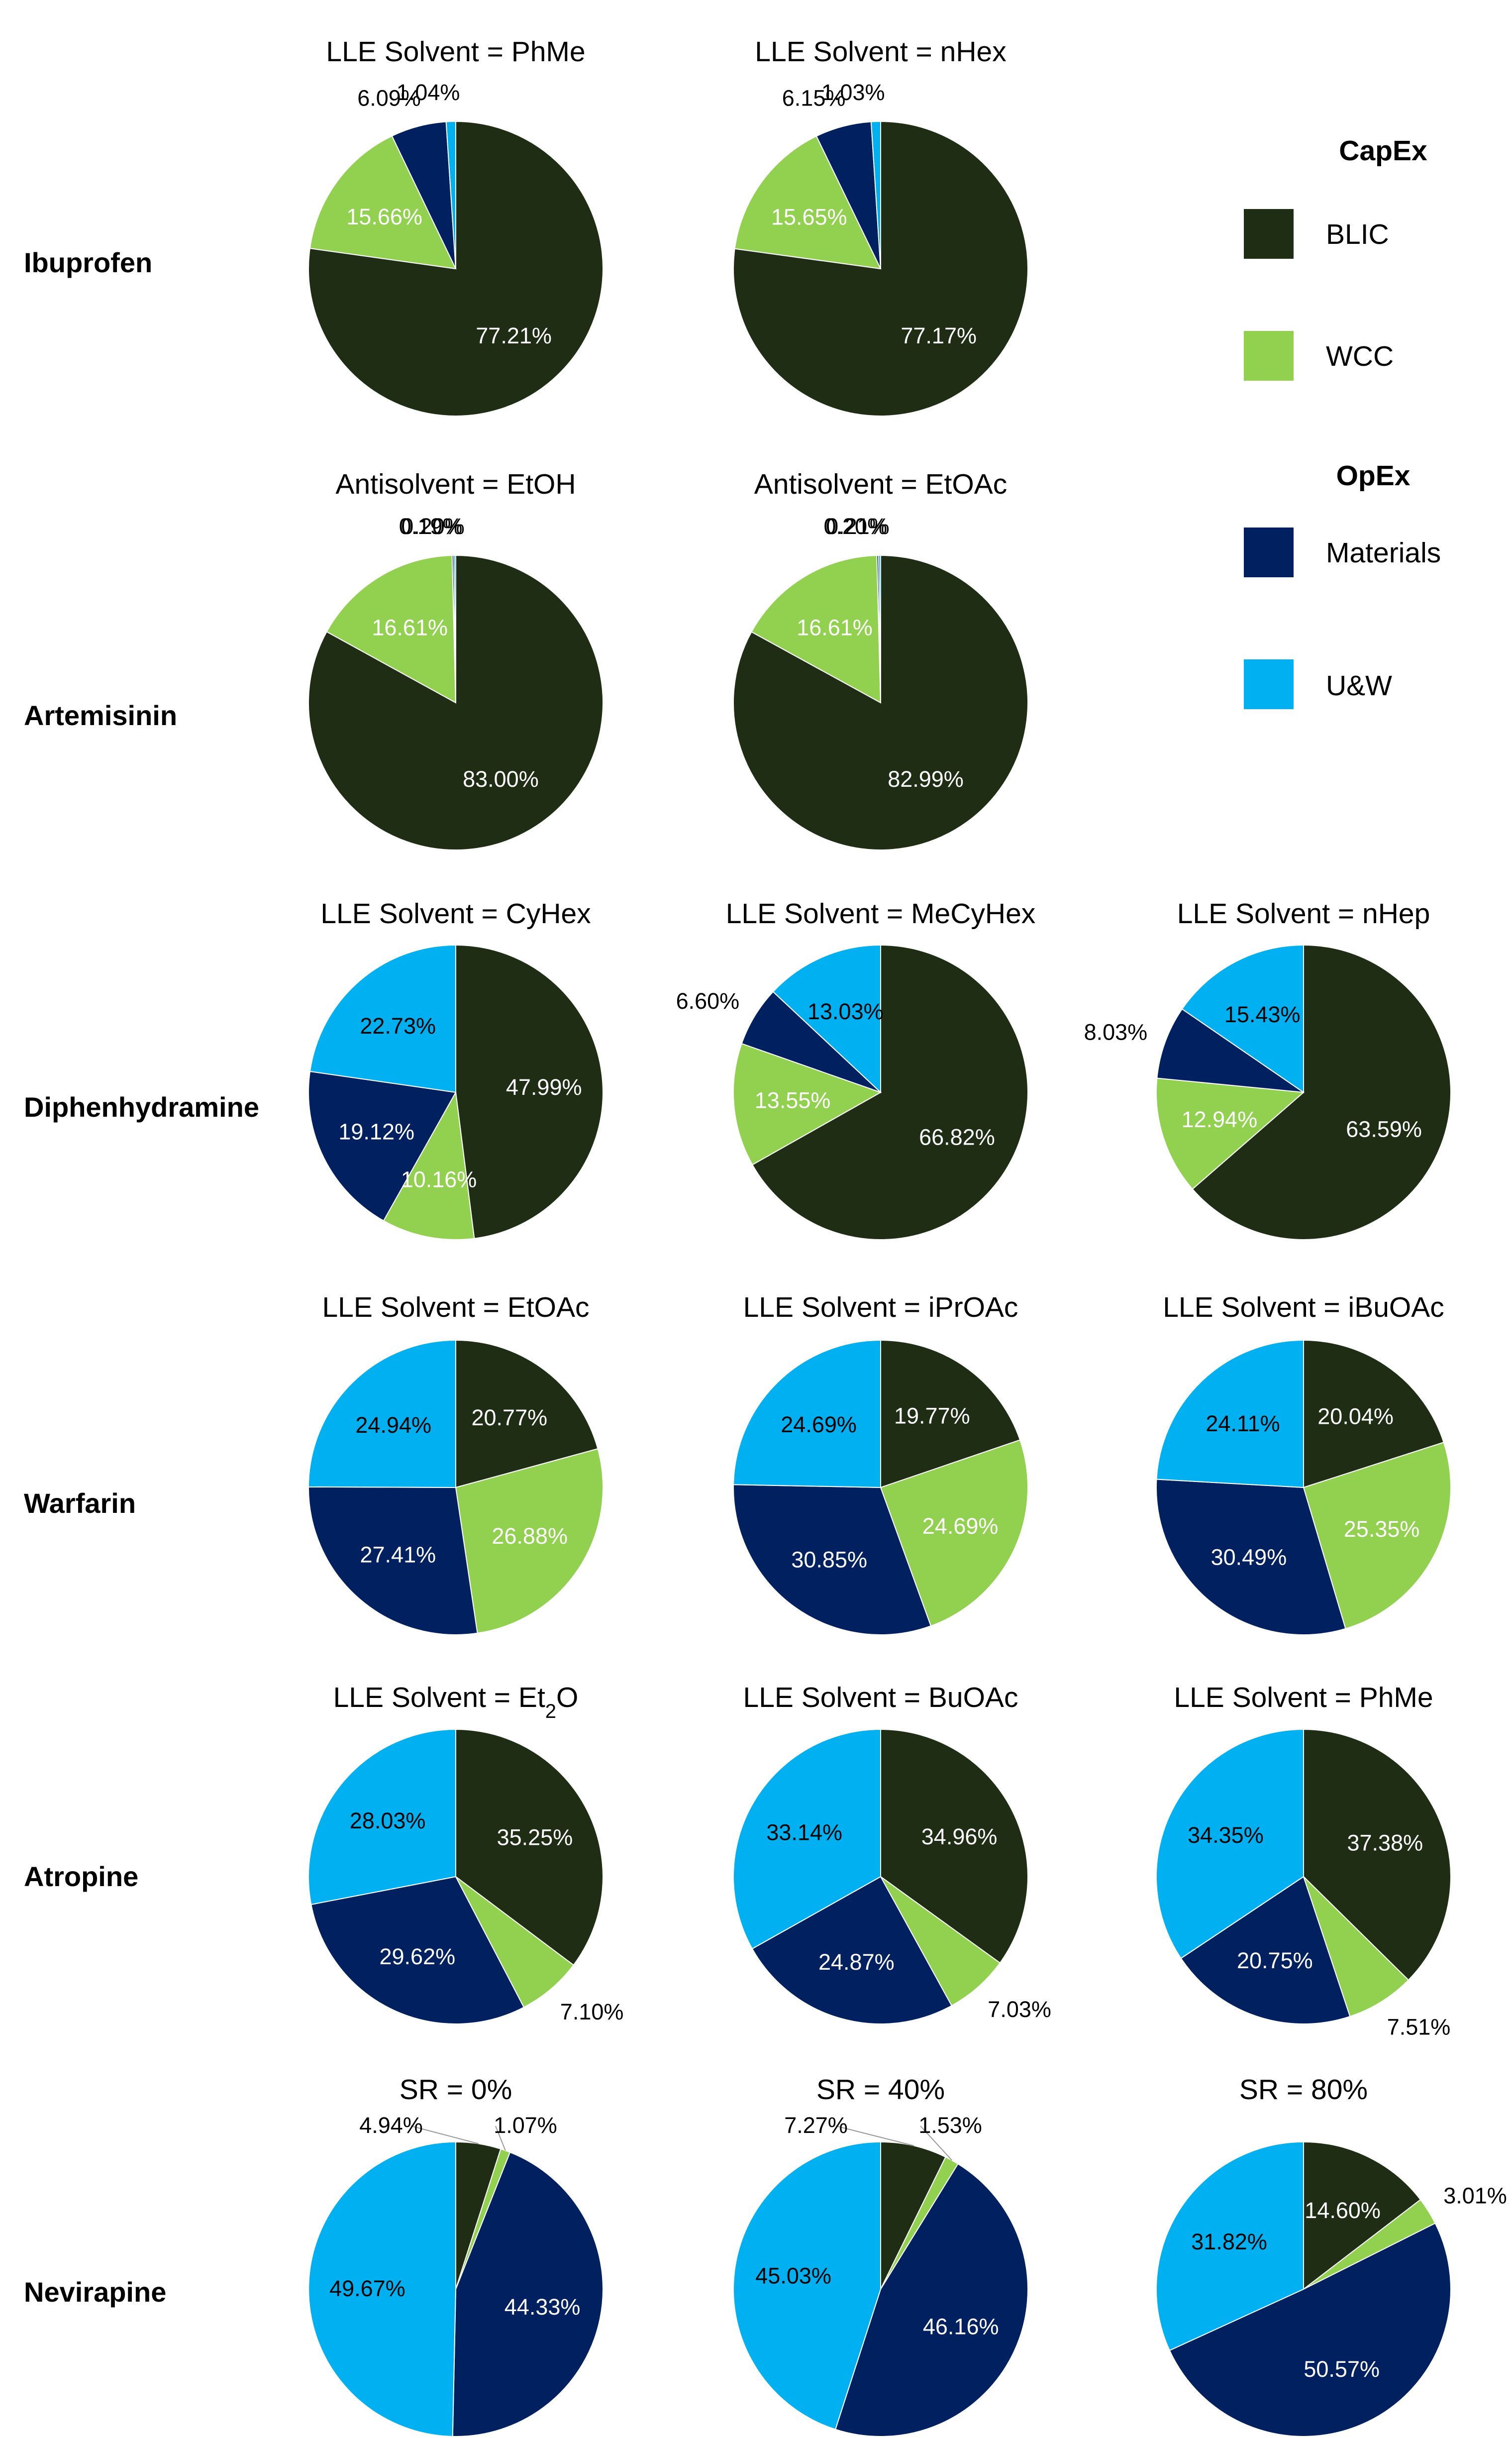 This screenshot has height=2438, width=1512. Describe the element at coordinates (939, 336) in the screenshot. I see `pie-label-blic: 77.17%` at that location.